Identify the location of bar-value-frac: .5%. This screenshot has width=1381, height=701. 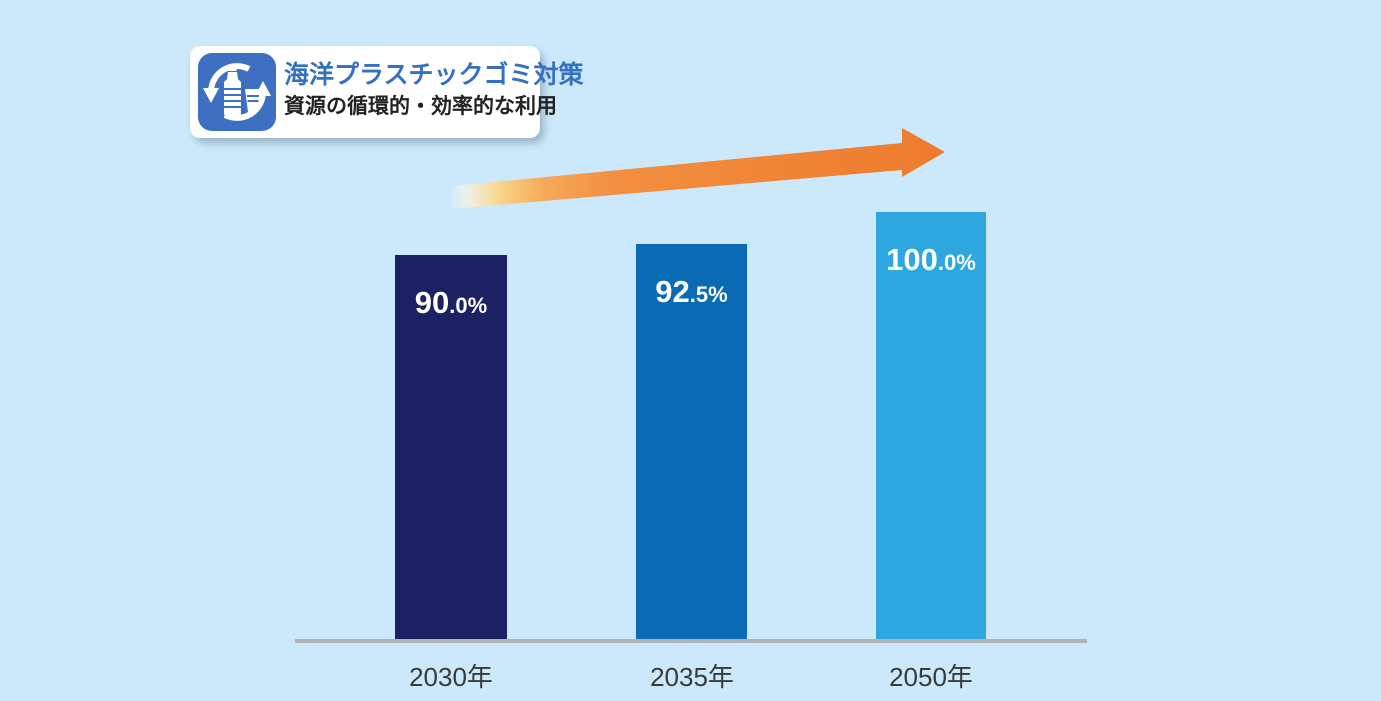
(708, 294).